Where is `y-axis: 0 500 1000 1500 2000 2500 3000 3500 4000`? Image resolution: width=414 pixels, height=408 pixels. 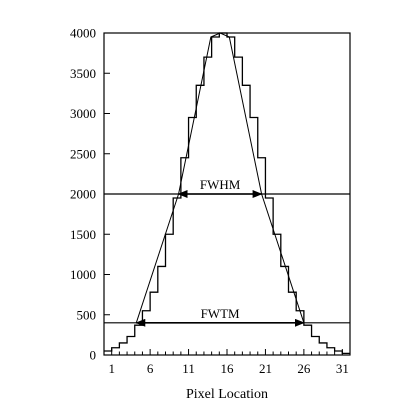
y-axis: 0 500 1000 1500 2000 2500 3000 3500 4000 is located at coordinates (90, 194).